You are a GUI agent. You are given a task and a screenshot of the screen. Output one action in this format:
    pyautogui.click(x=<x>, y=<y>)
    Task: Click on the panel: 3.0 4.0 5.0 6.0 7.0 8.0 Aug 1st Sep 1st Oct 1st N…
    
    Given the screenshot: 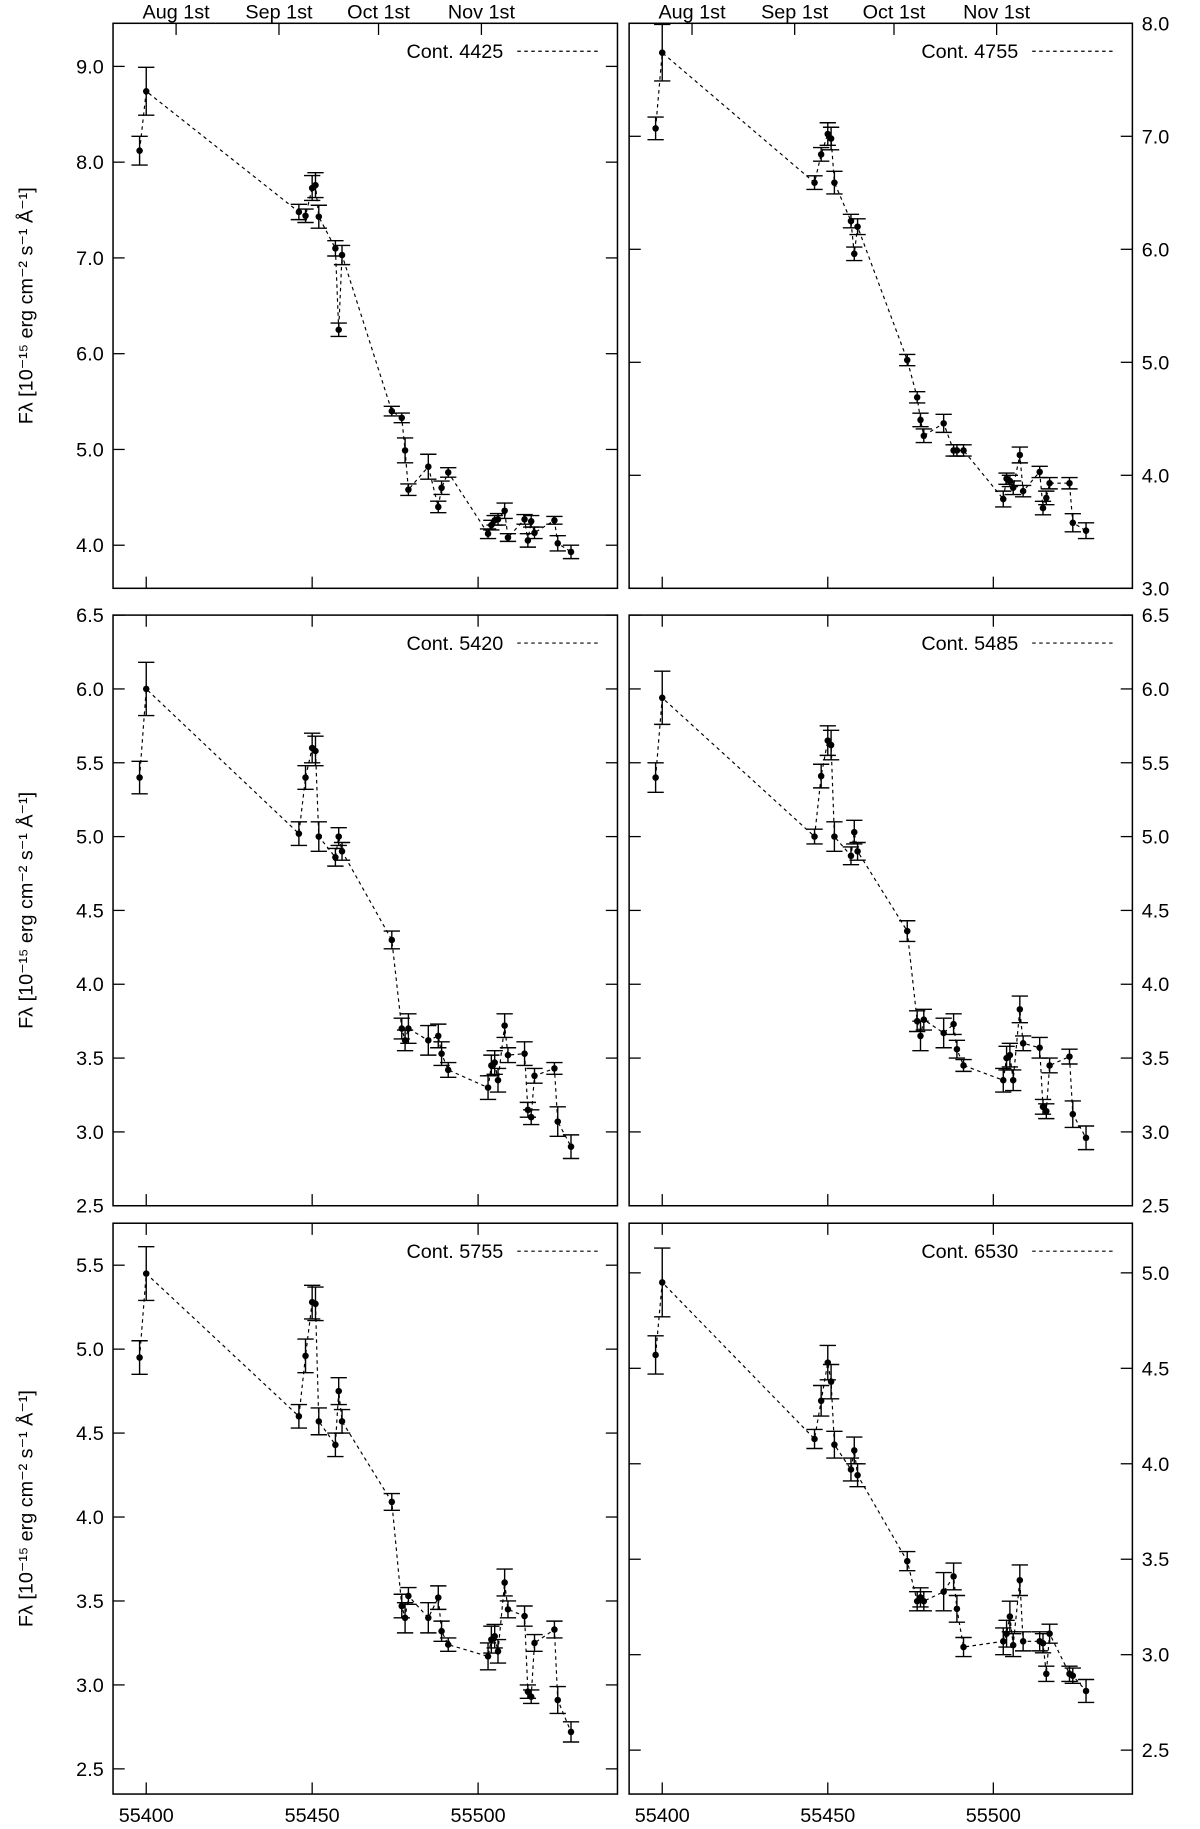 What is the action you would take?
    pyautogui.click(x=899, y=301)
    